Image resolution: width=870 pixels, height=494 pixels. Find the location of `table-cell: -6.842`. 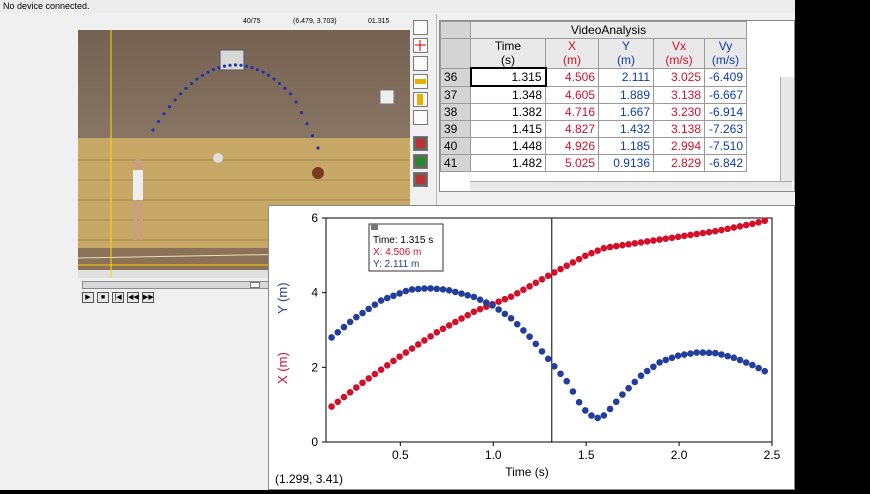

table-cell: -6.842 is located at coordinates (725, 163).